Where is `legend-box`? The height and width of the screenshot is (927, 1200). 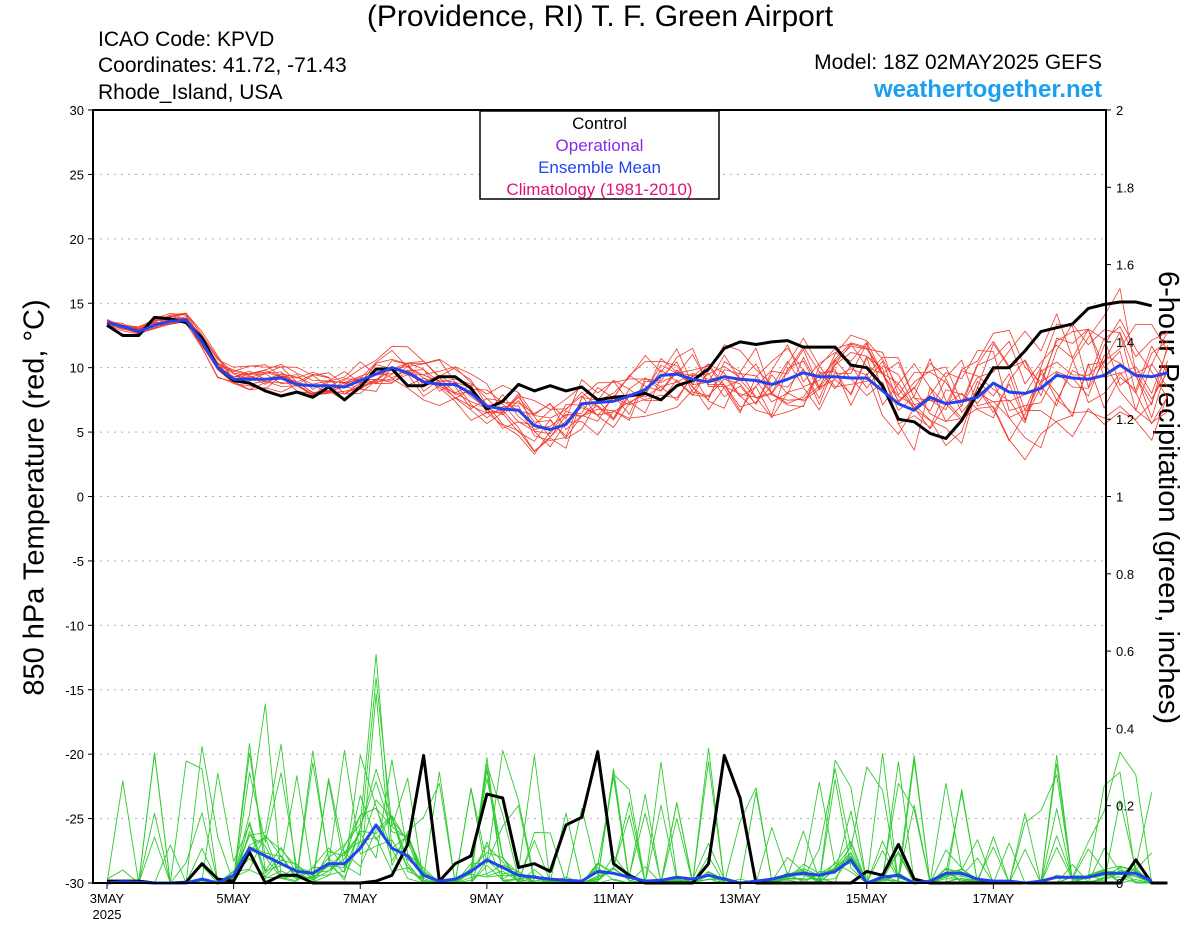 legend-box is located at coordinates (599, 155).